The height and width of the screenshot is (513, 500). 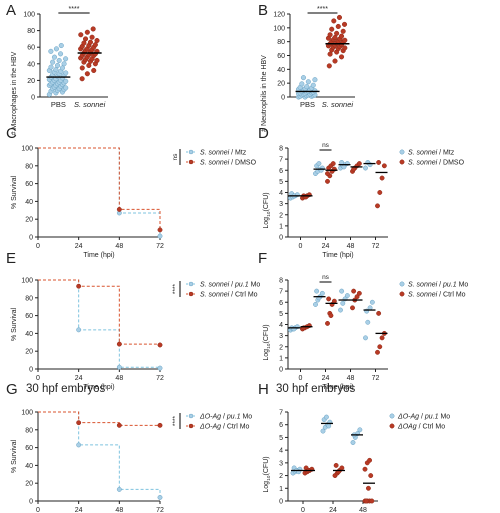 What do you see at coordinates (98, 255) in the screenshot?
I see `x-axis-label-C: Time (hpi)` at bounding box center [98, 255].